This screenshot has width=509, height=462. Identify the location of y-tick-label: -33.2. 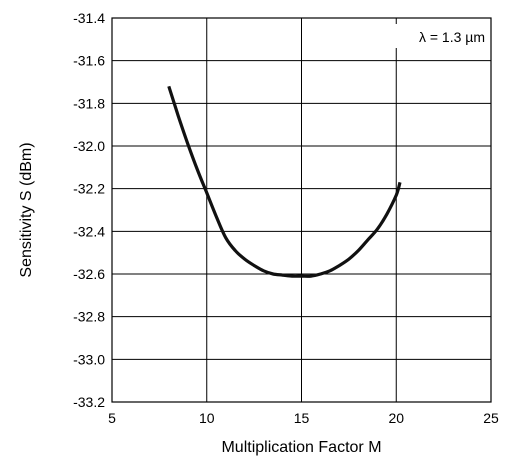
(89, 402).